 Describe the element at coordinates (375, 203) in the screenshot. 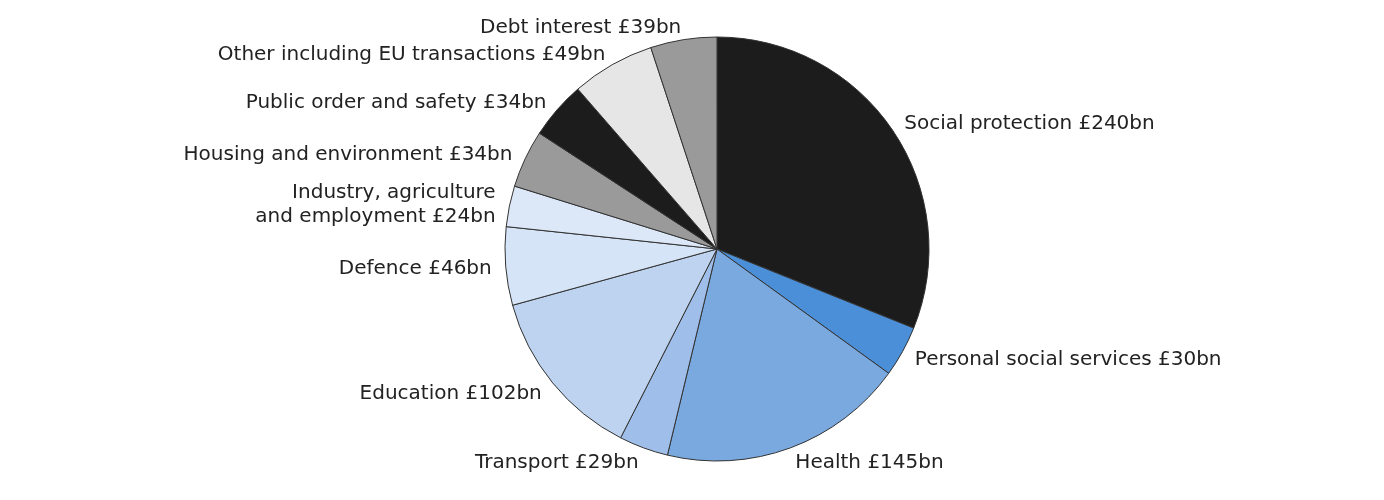

I see `slice-label: Industry, agriculture and employment £24bn` at that location.